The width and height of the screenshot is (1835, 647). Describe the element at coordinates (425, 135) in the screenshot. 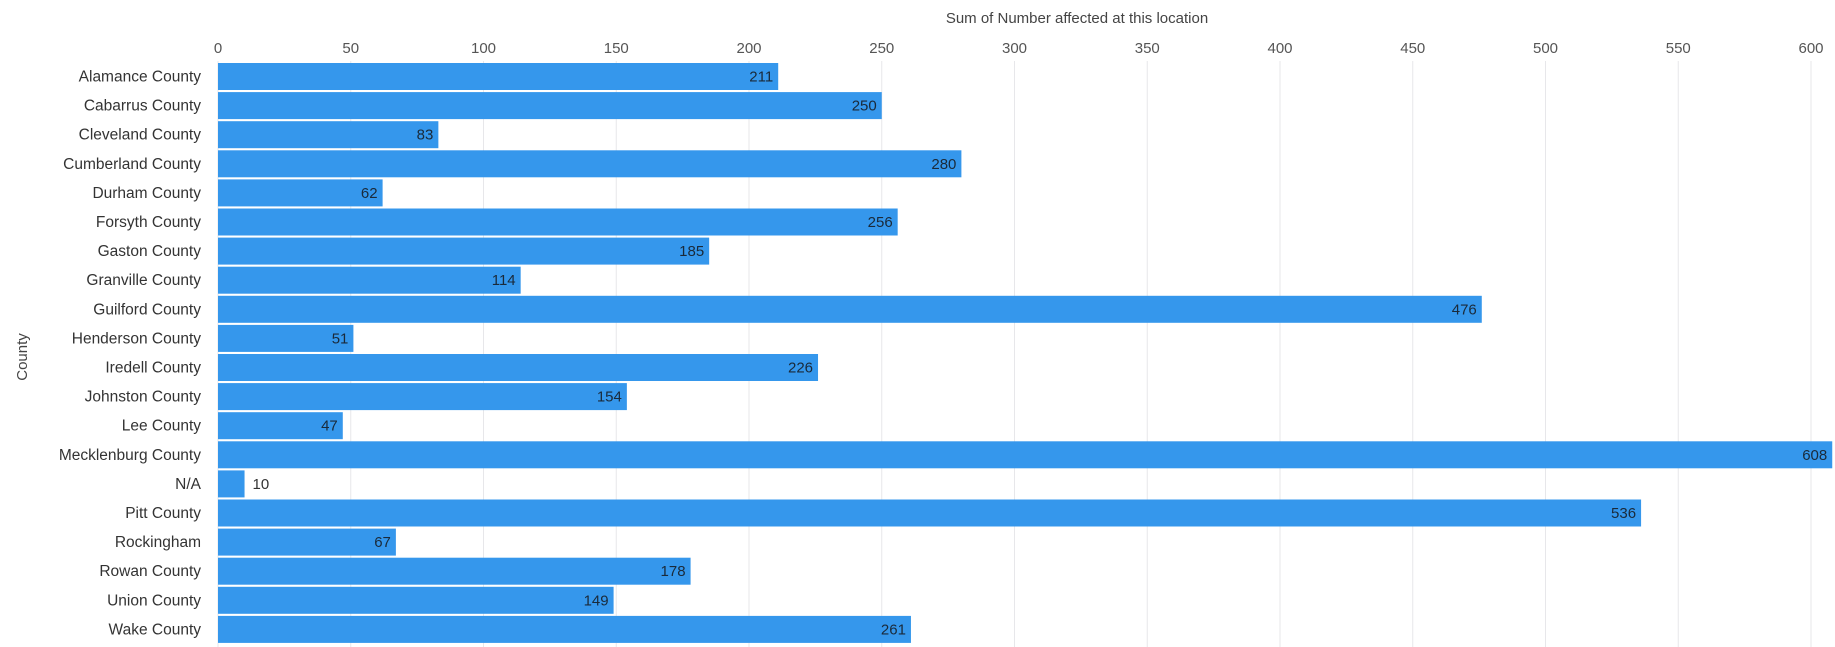

I see `data-label: 83` at that location.